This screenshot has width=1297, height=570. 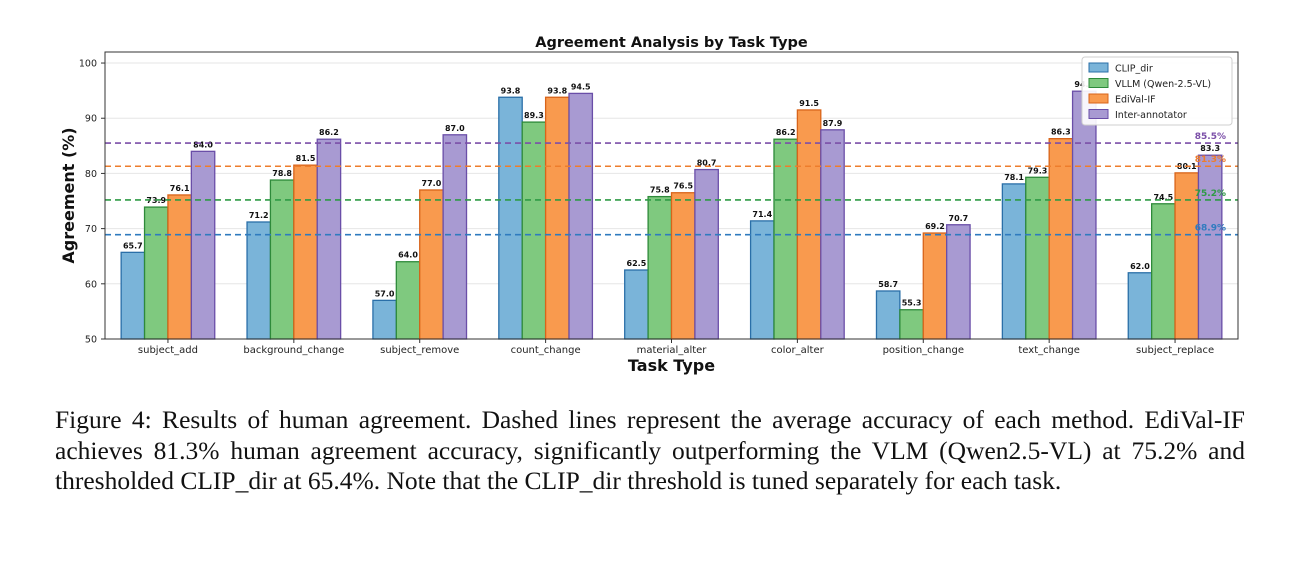 What do you see at coordinates (762, 214) in the screenshot?
I see `bar-value-label: 71.4` at bounding box center [762, 214].